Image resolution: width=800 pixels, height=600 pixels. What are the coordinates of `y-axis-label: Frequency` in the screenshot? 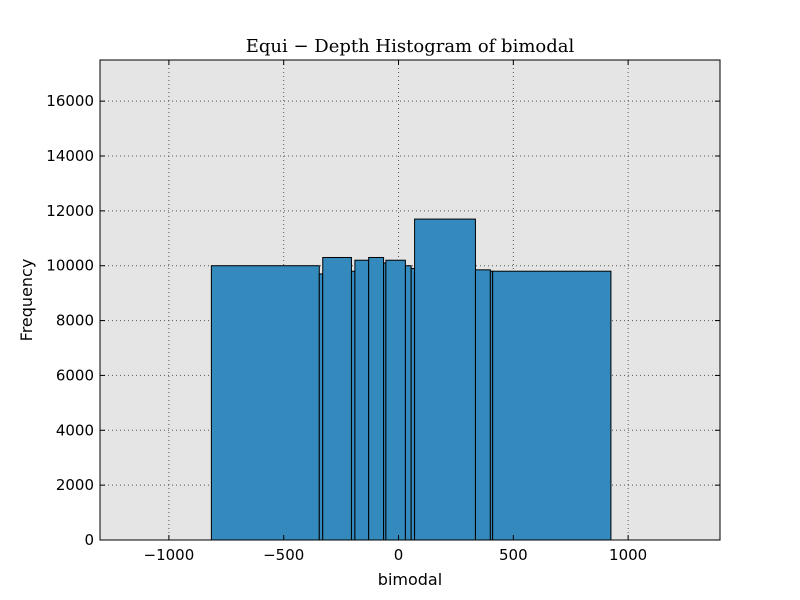 It's located at (26, 300).